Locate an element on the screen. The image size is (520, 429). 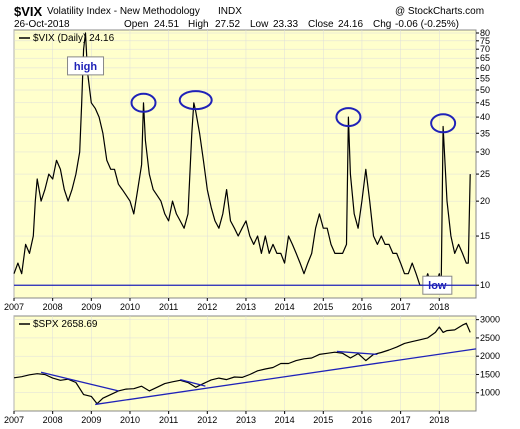
panel-1-x-tick-label: 2009 is located at coordinates (91, 420).